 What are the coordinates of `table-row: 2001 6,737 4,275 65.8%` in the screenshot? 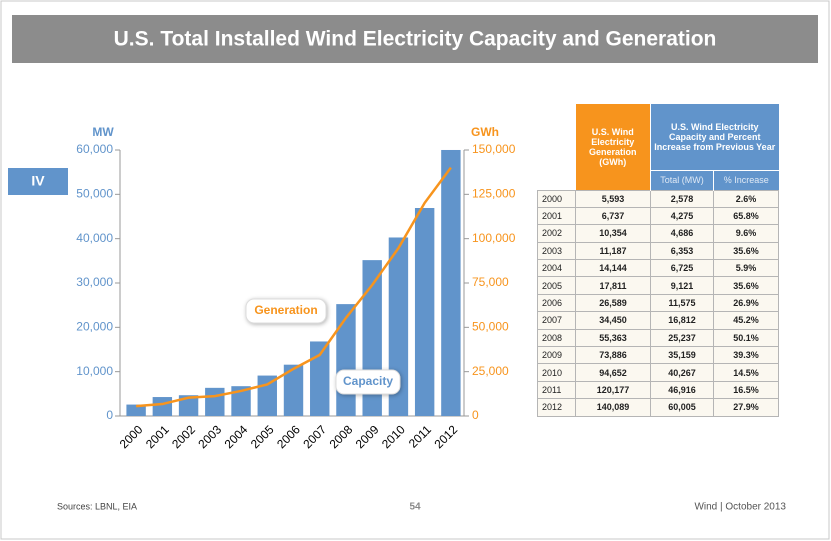 It's located at (658, 216).